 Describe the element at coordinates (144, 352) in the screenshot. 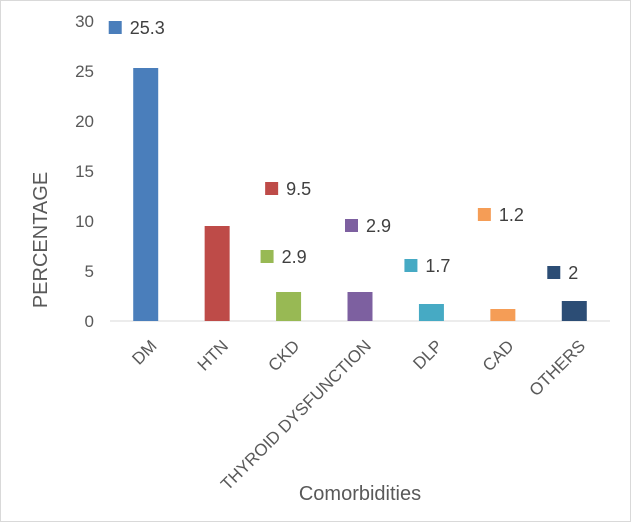

I see `category-label: DM` at that location.